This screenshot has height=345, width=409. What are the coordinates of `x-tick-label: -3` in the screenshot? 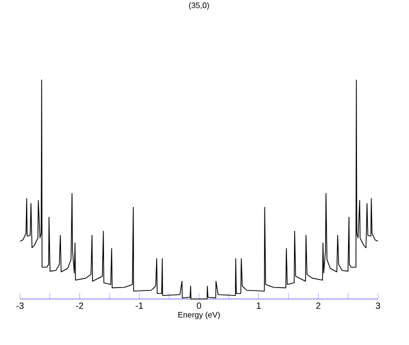 It's located at (20, 305).